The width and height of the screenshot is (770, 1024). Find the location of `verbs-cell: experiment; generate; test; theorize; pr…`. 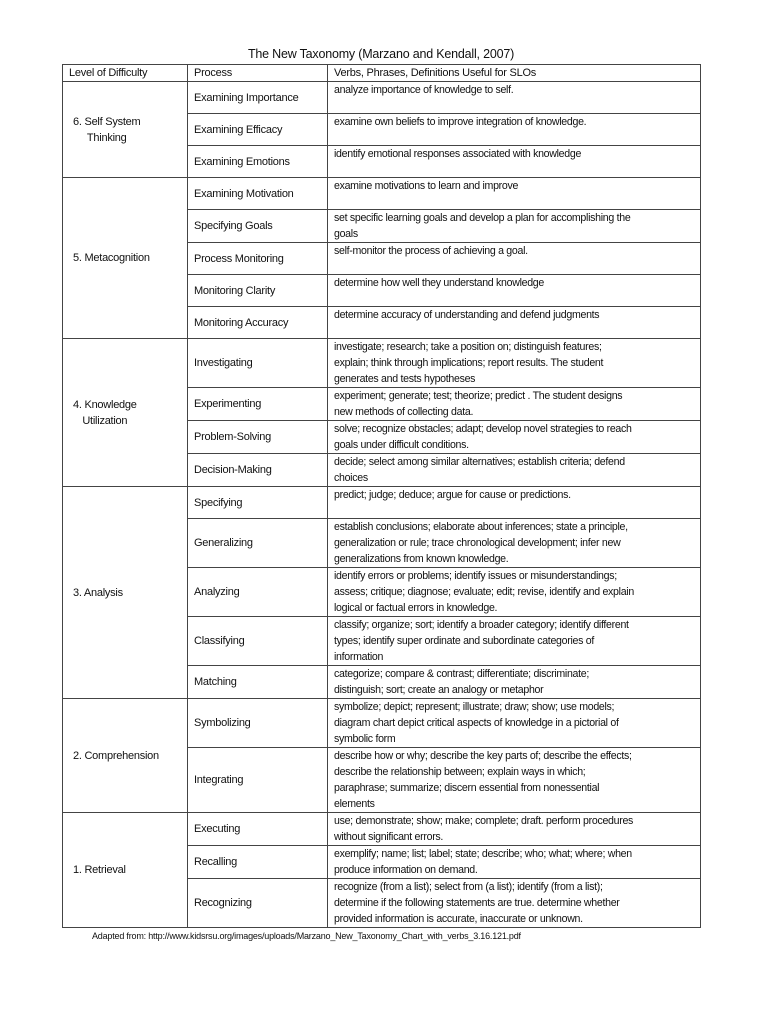

verbs-cell: experiment; generate; test; theorize; pr… is located at coordinates (514, 404).